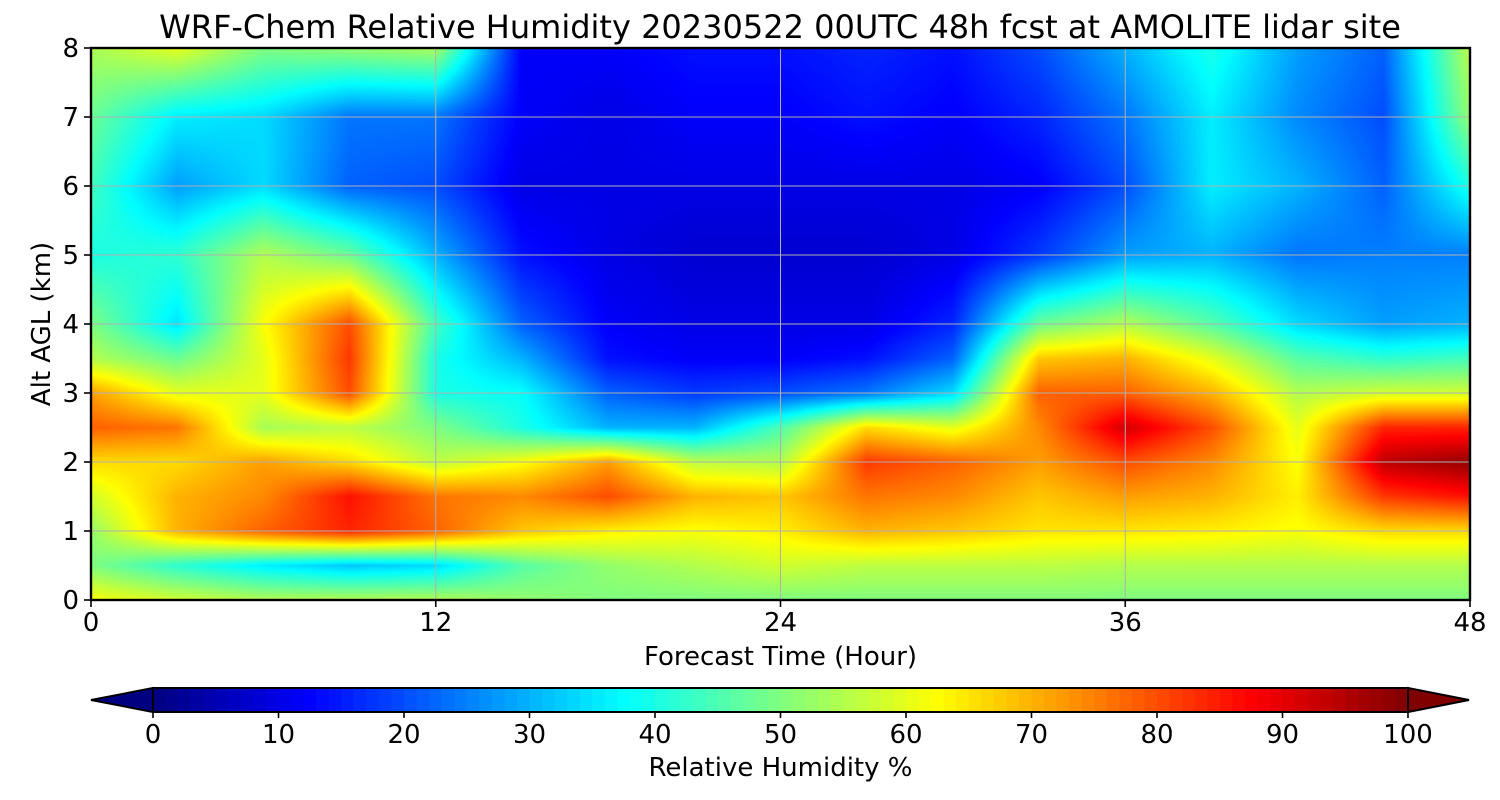 The image size is (1500, 800). What do you see at coordinates (278, 735) in the screenshot?
I see `colorbar-tick-label: 10` at bounding box center [278, 735].